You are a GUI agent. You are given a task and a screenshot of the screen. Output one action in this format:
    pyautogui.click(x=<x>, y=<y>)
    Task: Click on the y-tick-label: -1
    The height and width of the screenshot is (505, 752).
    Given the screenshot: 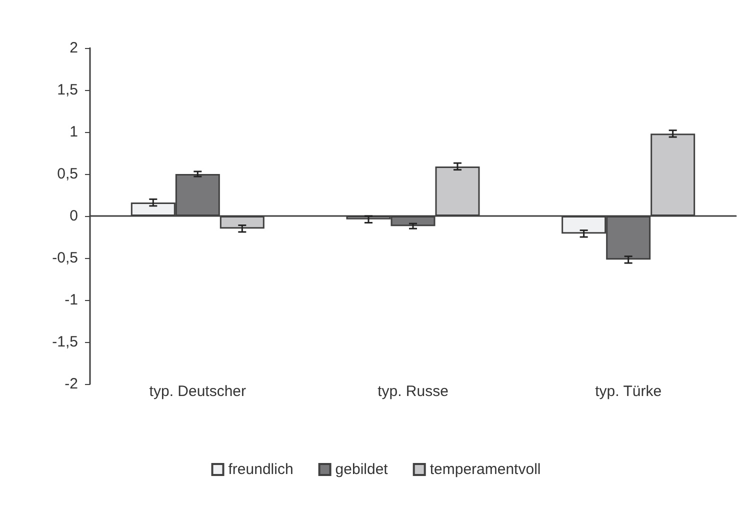 What is the action you would take?
    pyautogui.click(x=71, y=300)
    